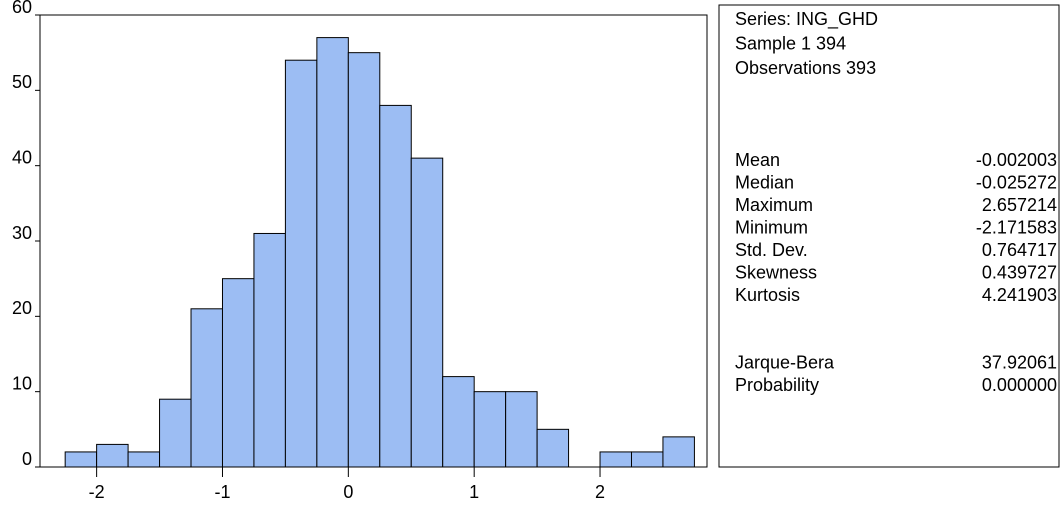  What do you see at coordinates (771, 227) in the screenshot?
I see `stat-label: Minimum` at bounding box center [771, 227].